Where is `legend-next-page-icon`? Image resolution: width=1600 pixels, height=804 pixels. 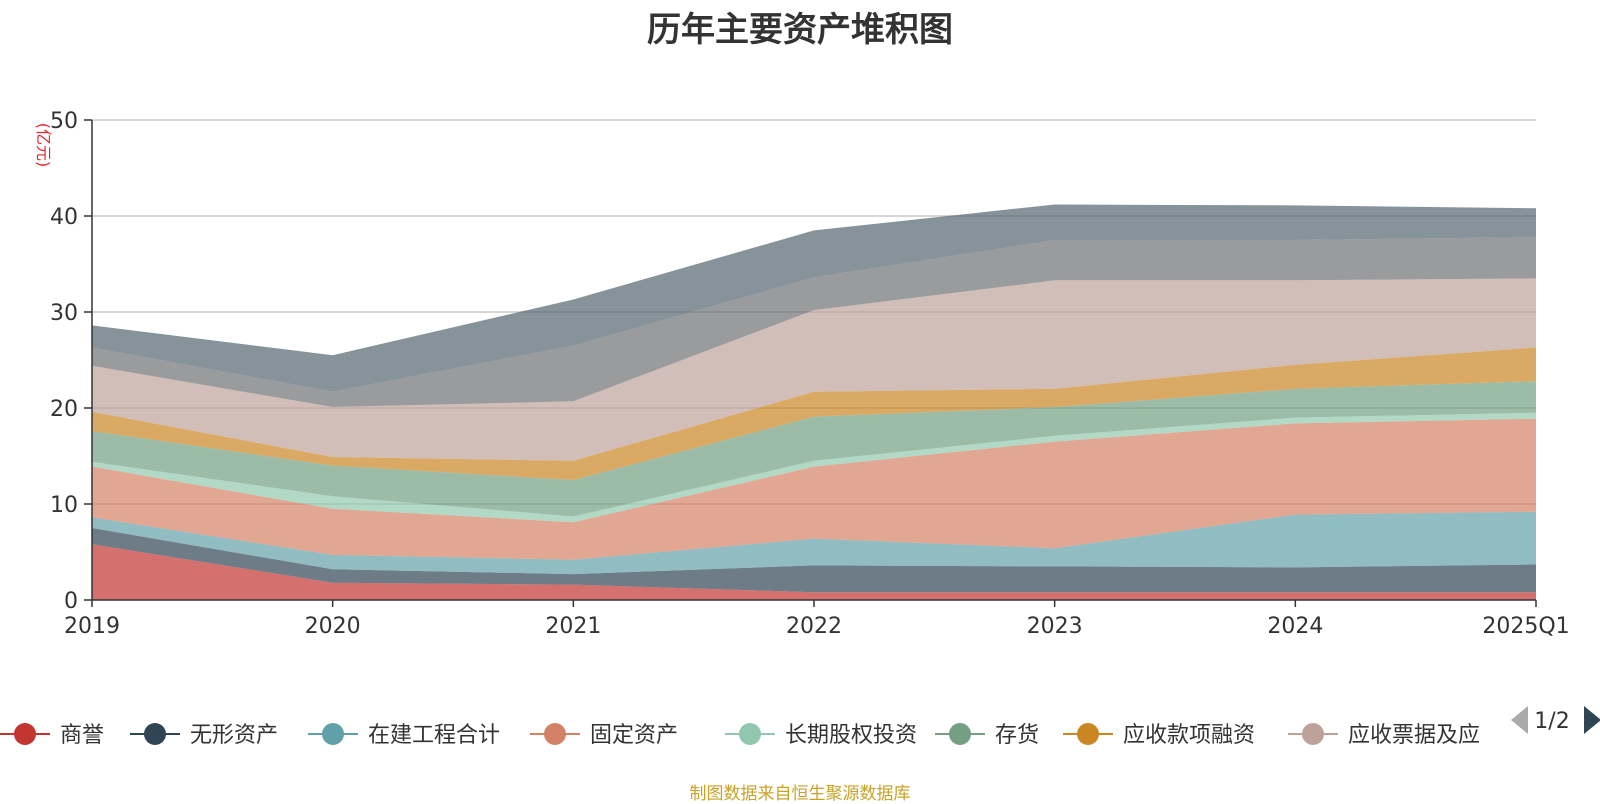
legend-next-page-icon is located at coordinates (1592, 720).